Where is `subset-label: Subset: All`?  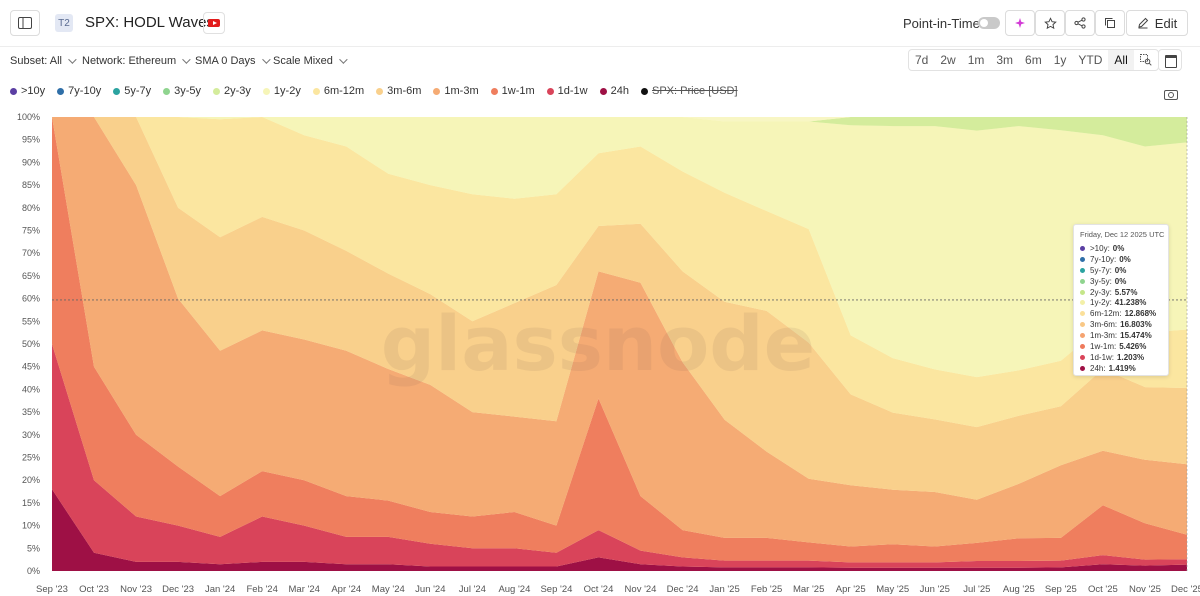
subset-label: Subset: All is located at coordinates (36, 61).